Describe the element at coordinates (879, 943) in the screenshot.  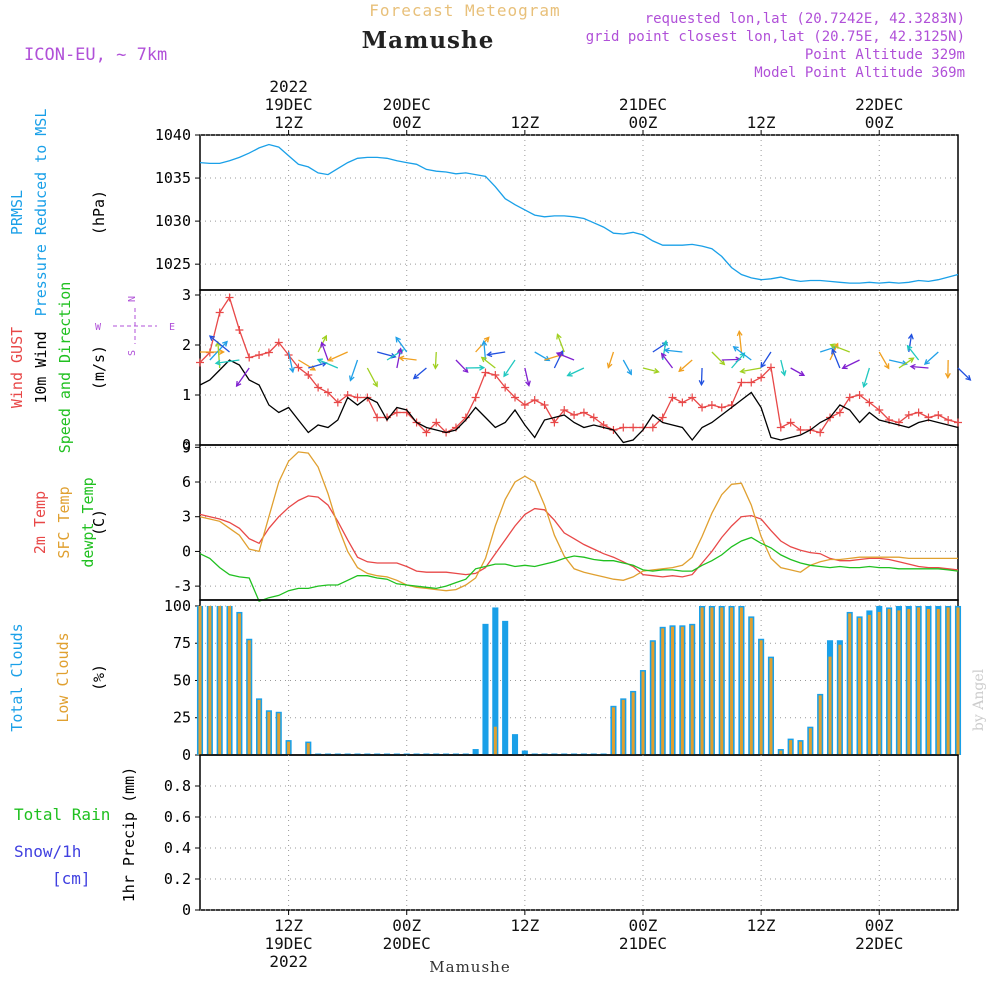
I see `bottom-time-date: 22DEC` at that location.